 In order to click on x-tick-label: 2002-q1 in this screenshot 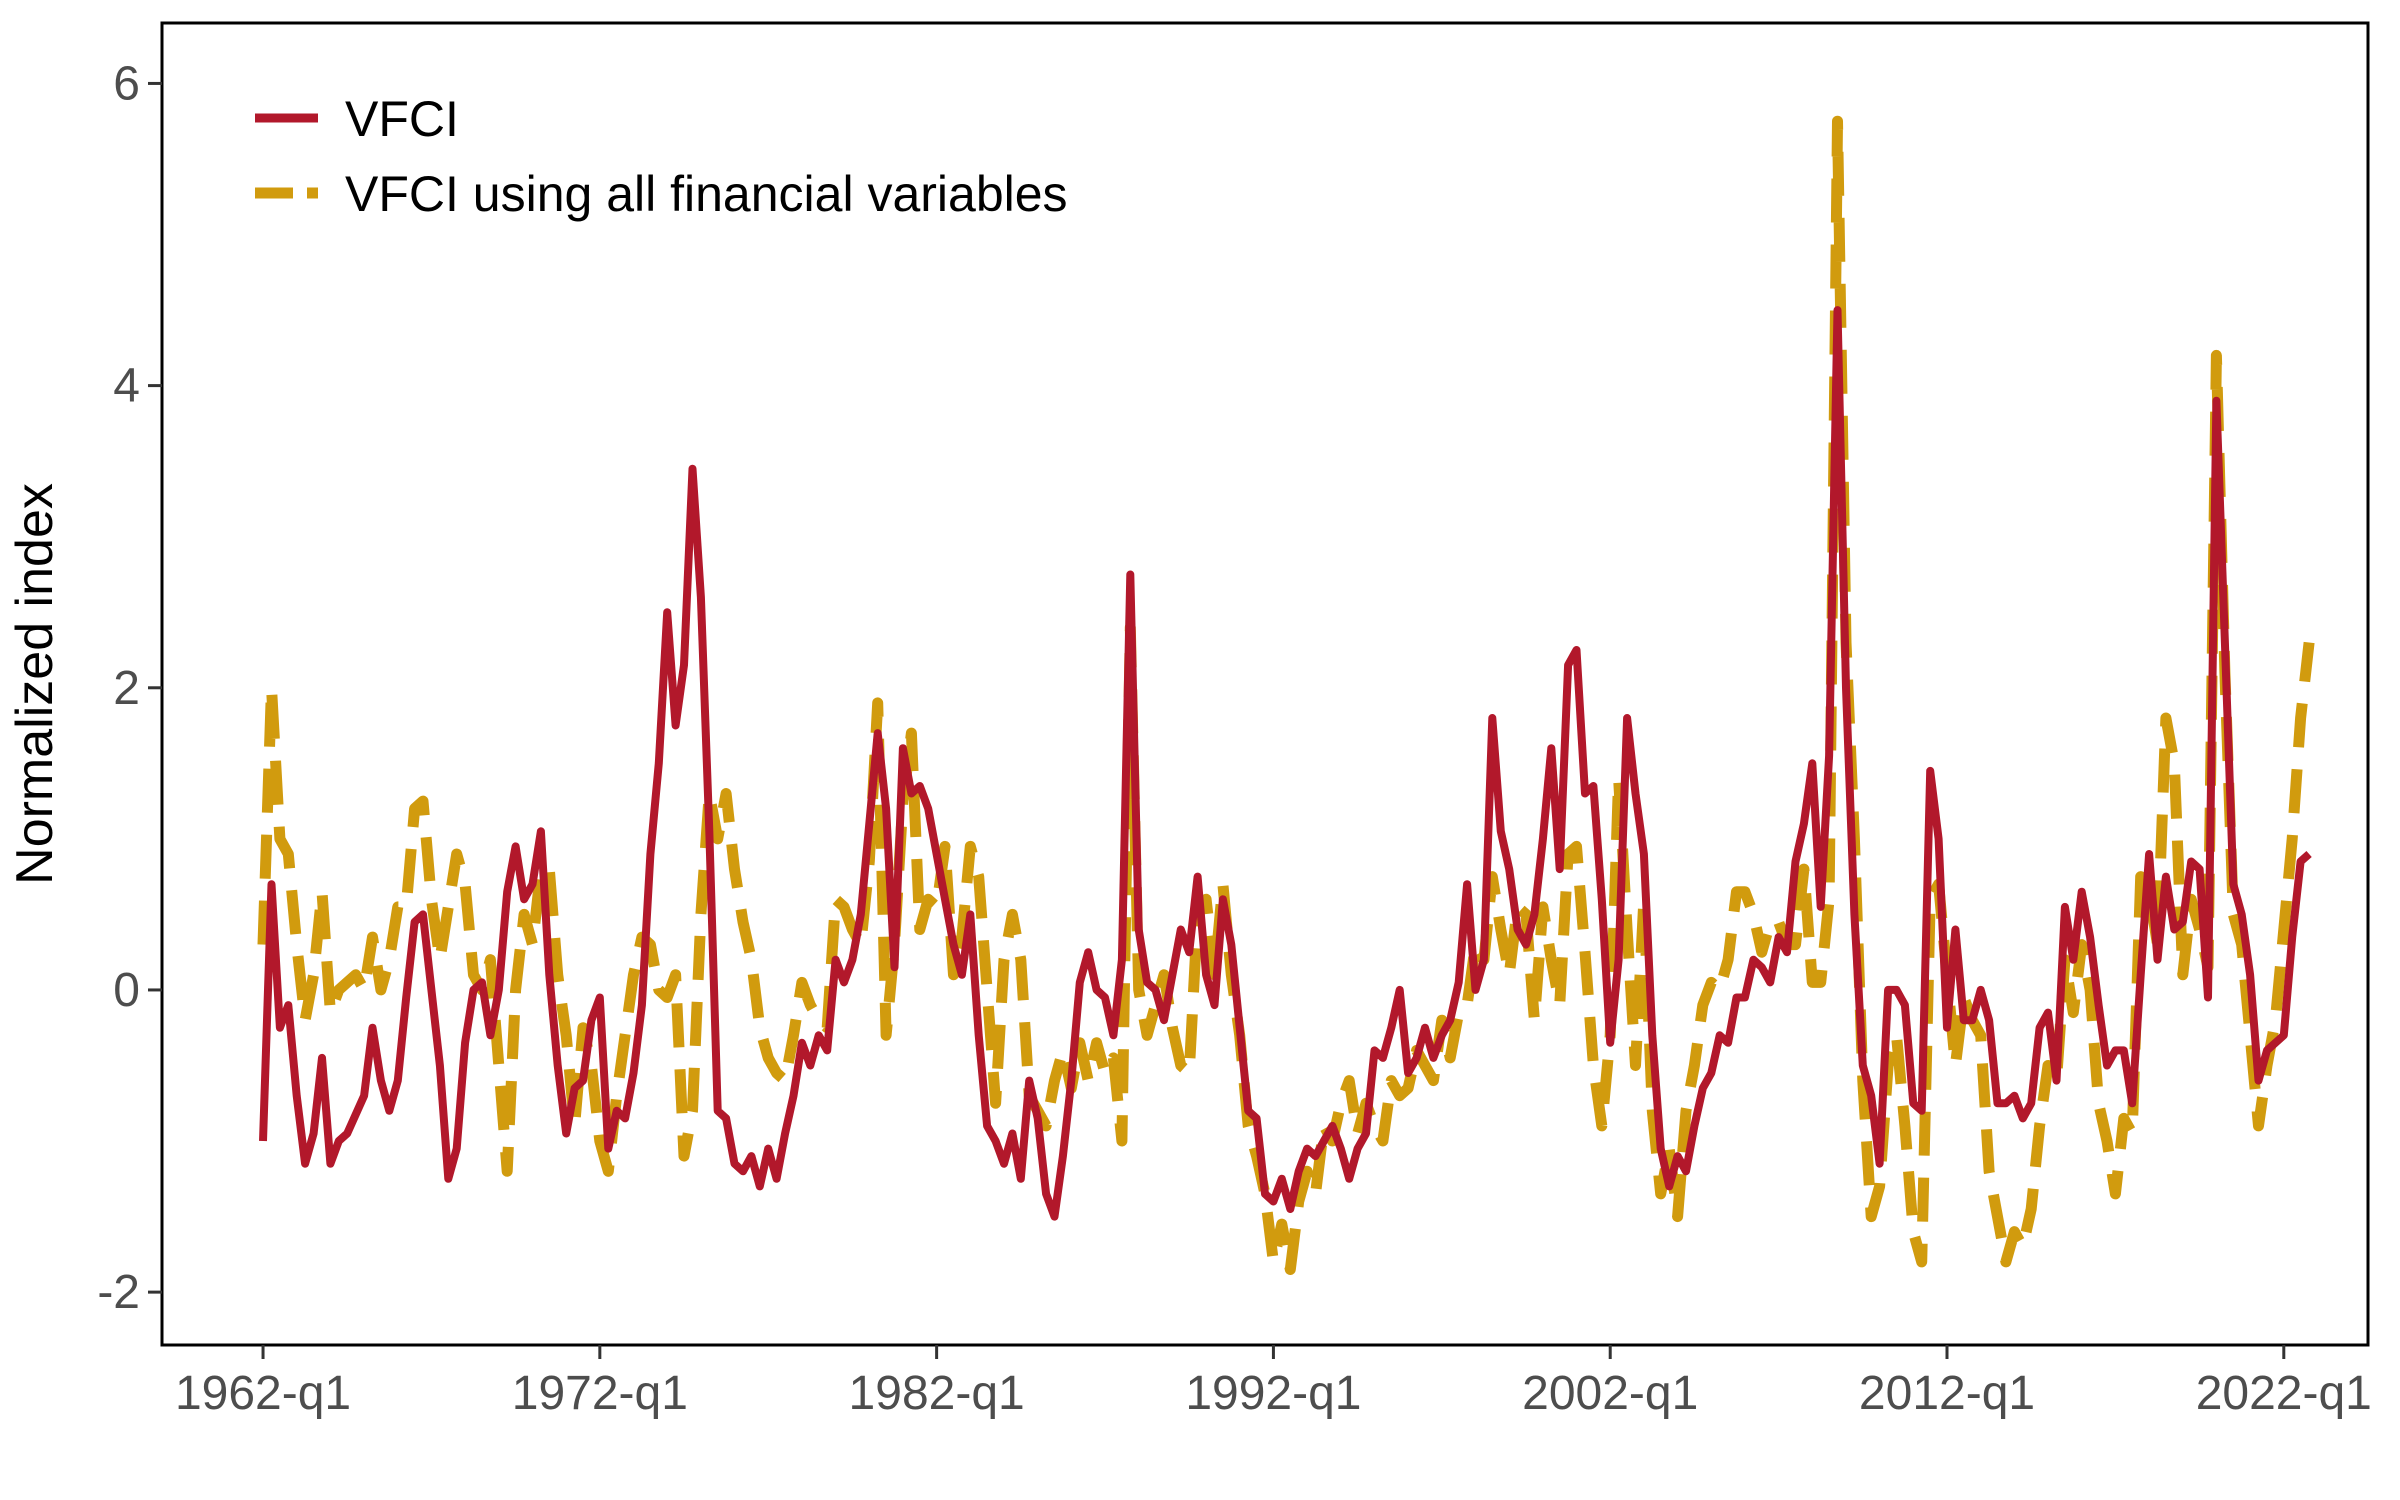, I will do `click(1610, 1393)`.